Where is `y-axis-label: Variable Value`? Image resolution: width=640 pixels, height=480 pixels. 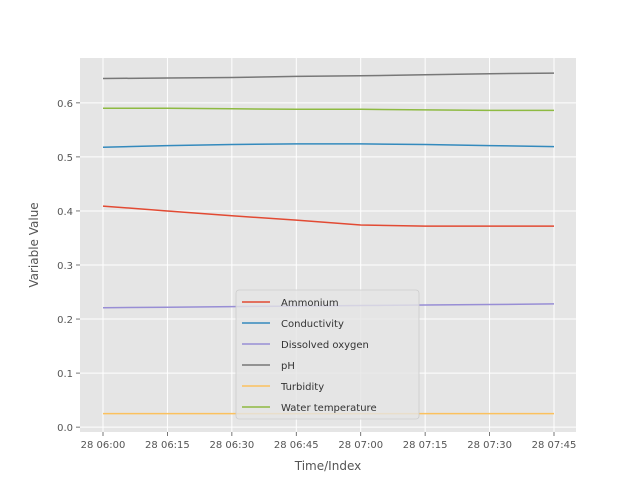
y-axis-label: Variable Value is located at coordinates (34, 244).